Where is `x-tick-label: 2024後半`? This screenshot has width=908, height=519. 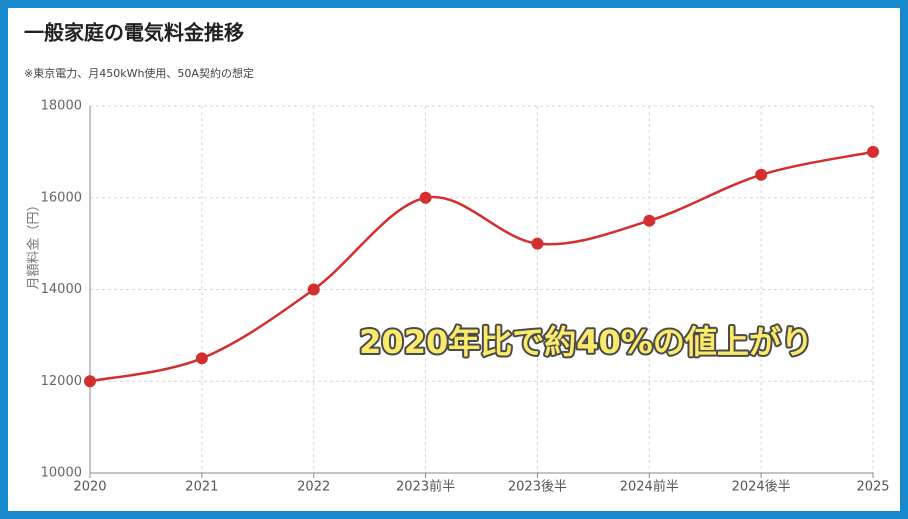
x-tick-label: 2024後半 is located at coordinates (761, 487).